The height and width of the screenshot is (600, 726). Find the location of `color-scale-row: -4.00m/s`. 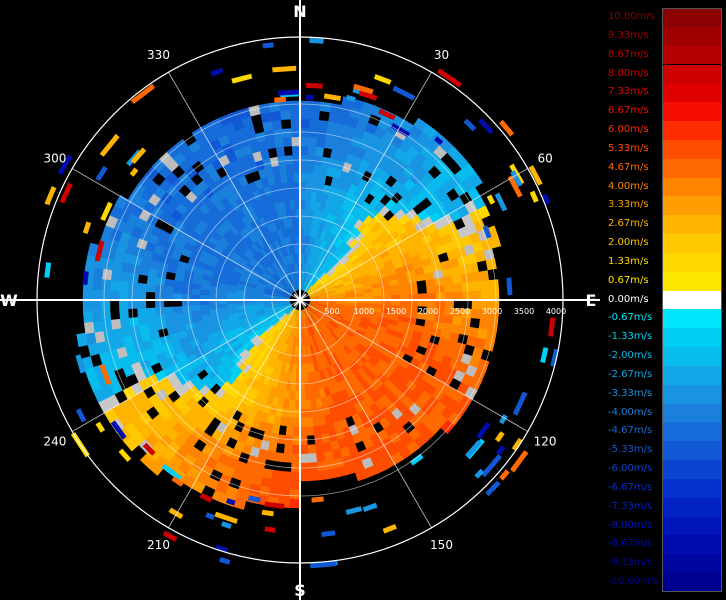

color-scale-row: -4.00m/s is located at coordinates (666, 413).